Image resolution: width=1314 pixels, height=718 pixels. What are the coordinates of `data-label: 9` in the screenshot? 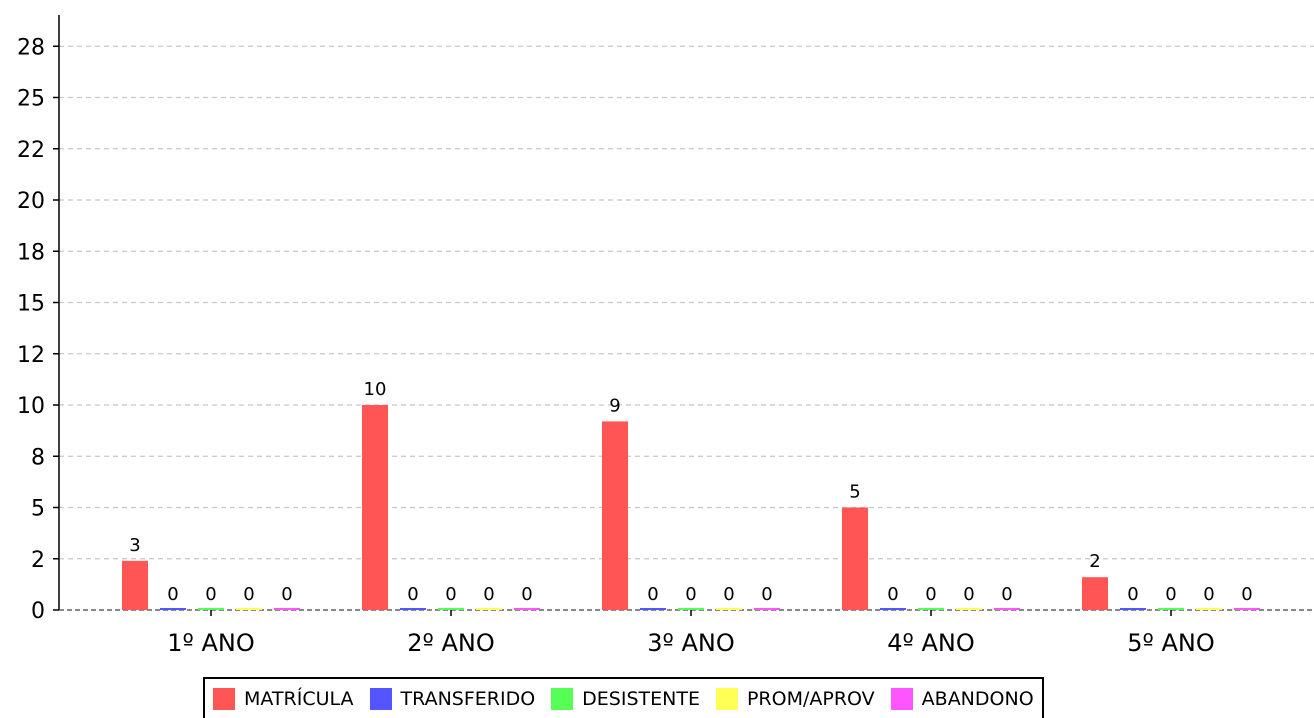 It's located at (614, 405).